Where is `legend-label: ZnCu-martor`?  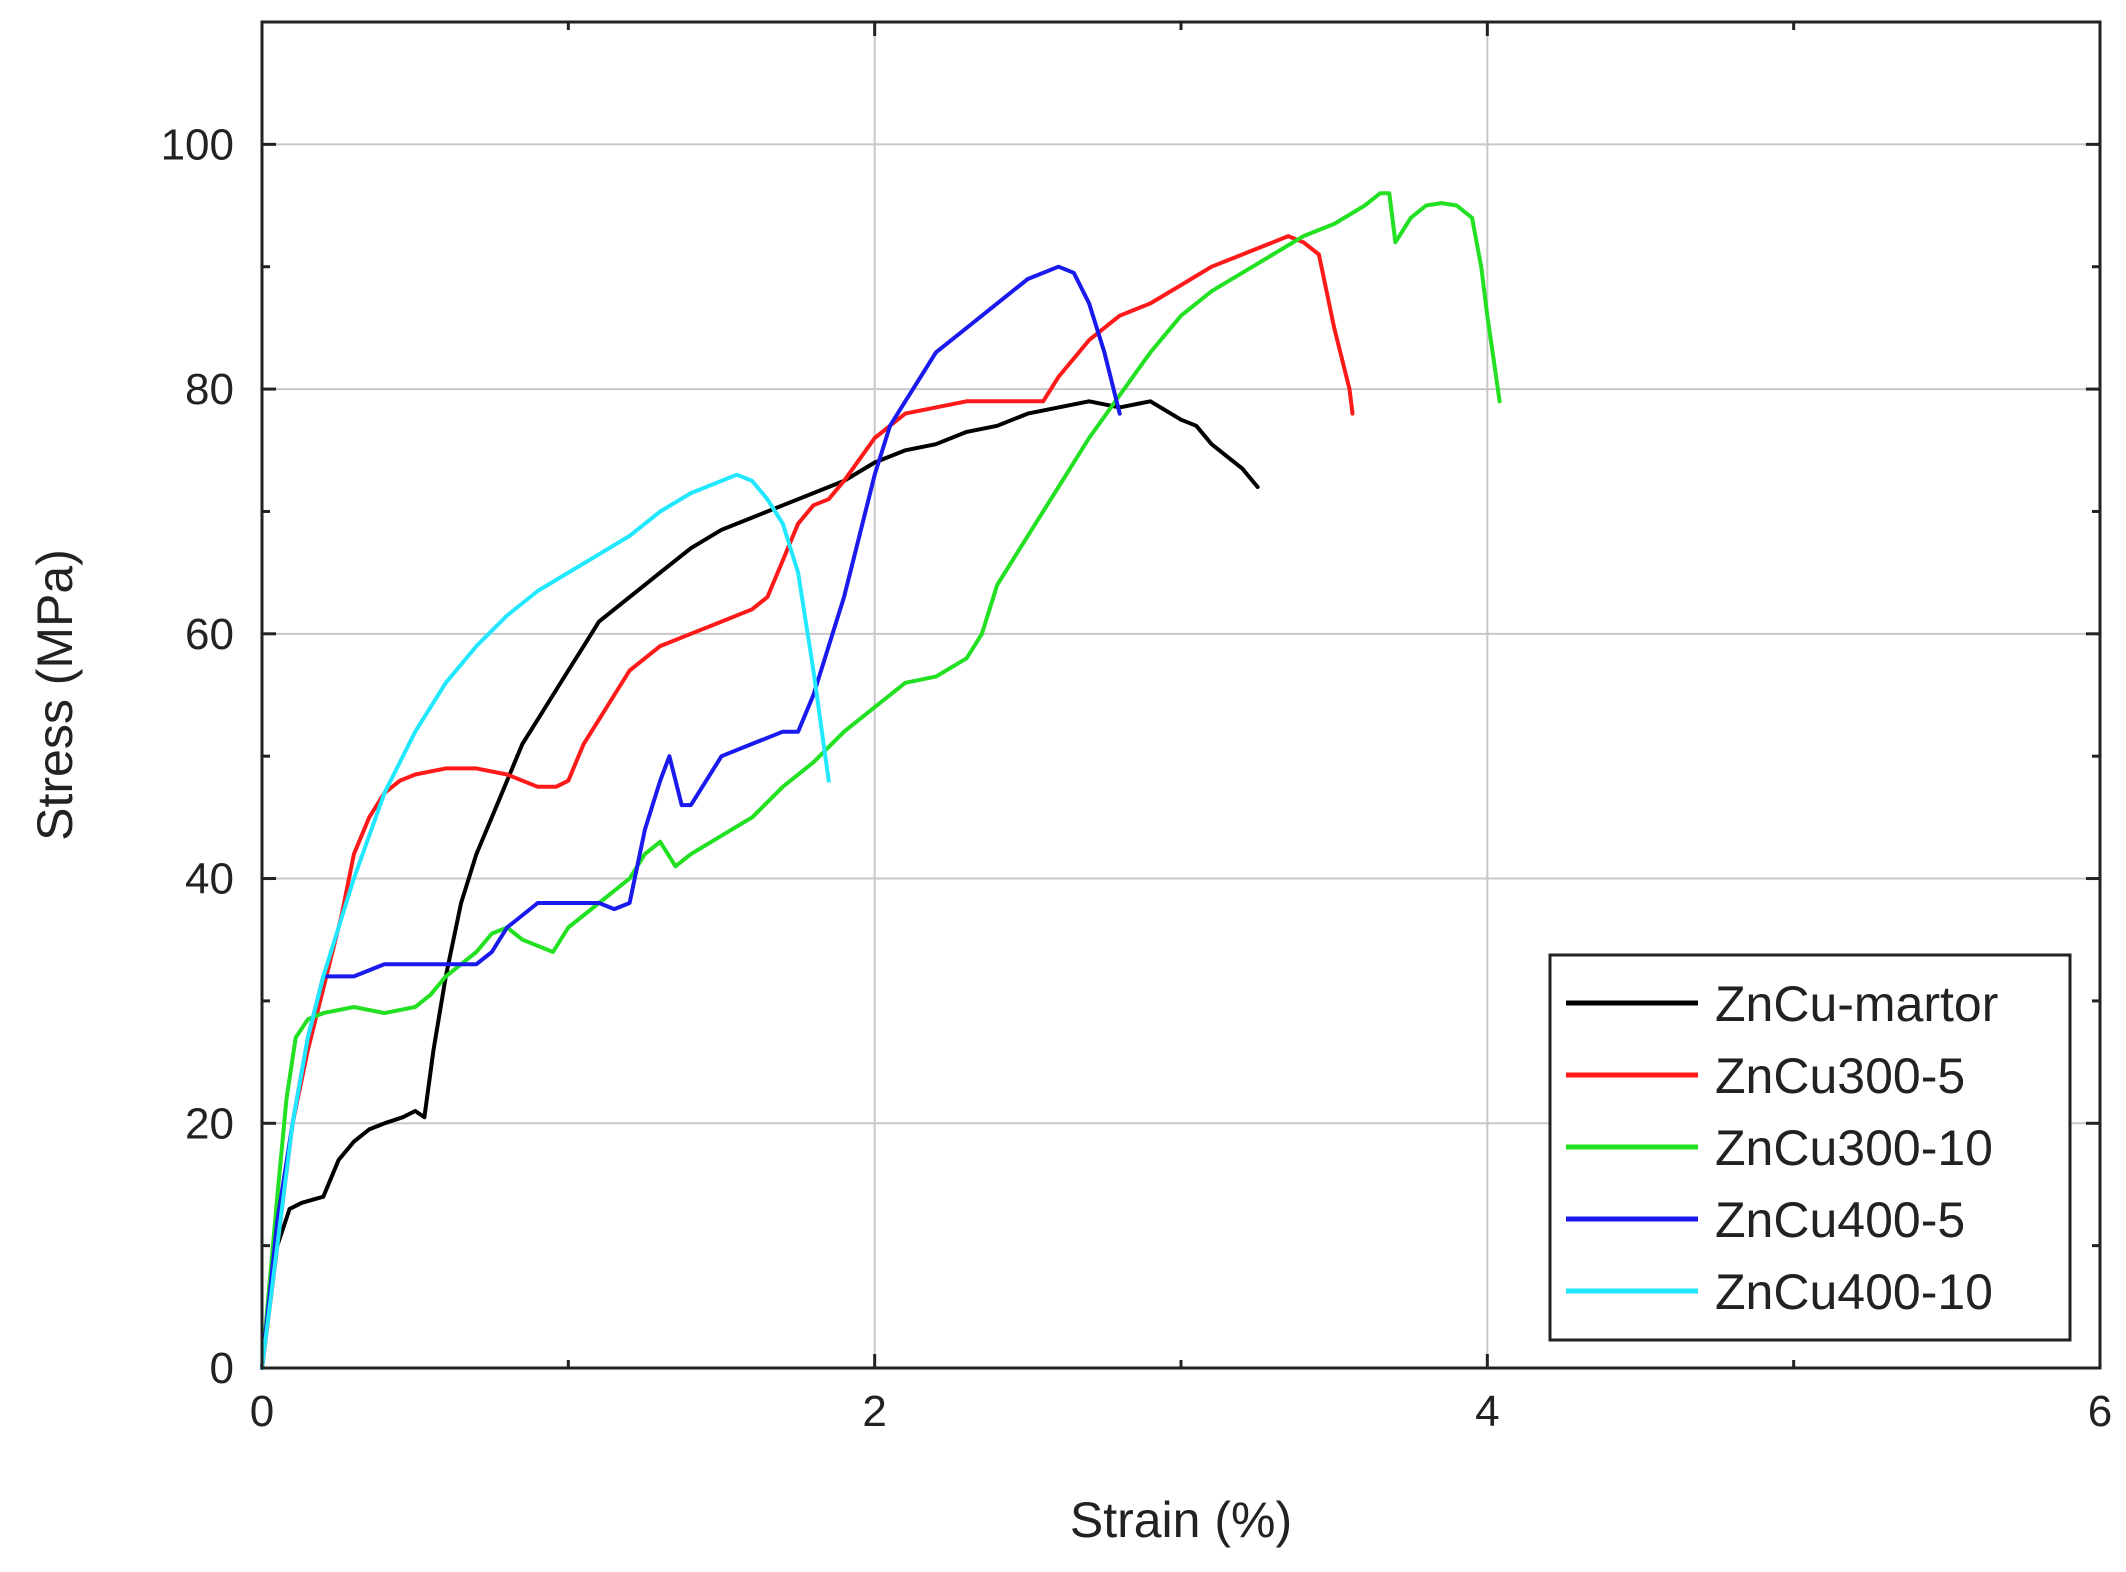 legend-label: ZnCu-martor is located at coordinates (1856, 1004).